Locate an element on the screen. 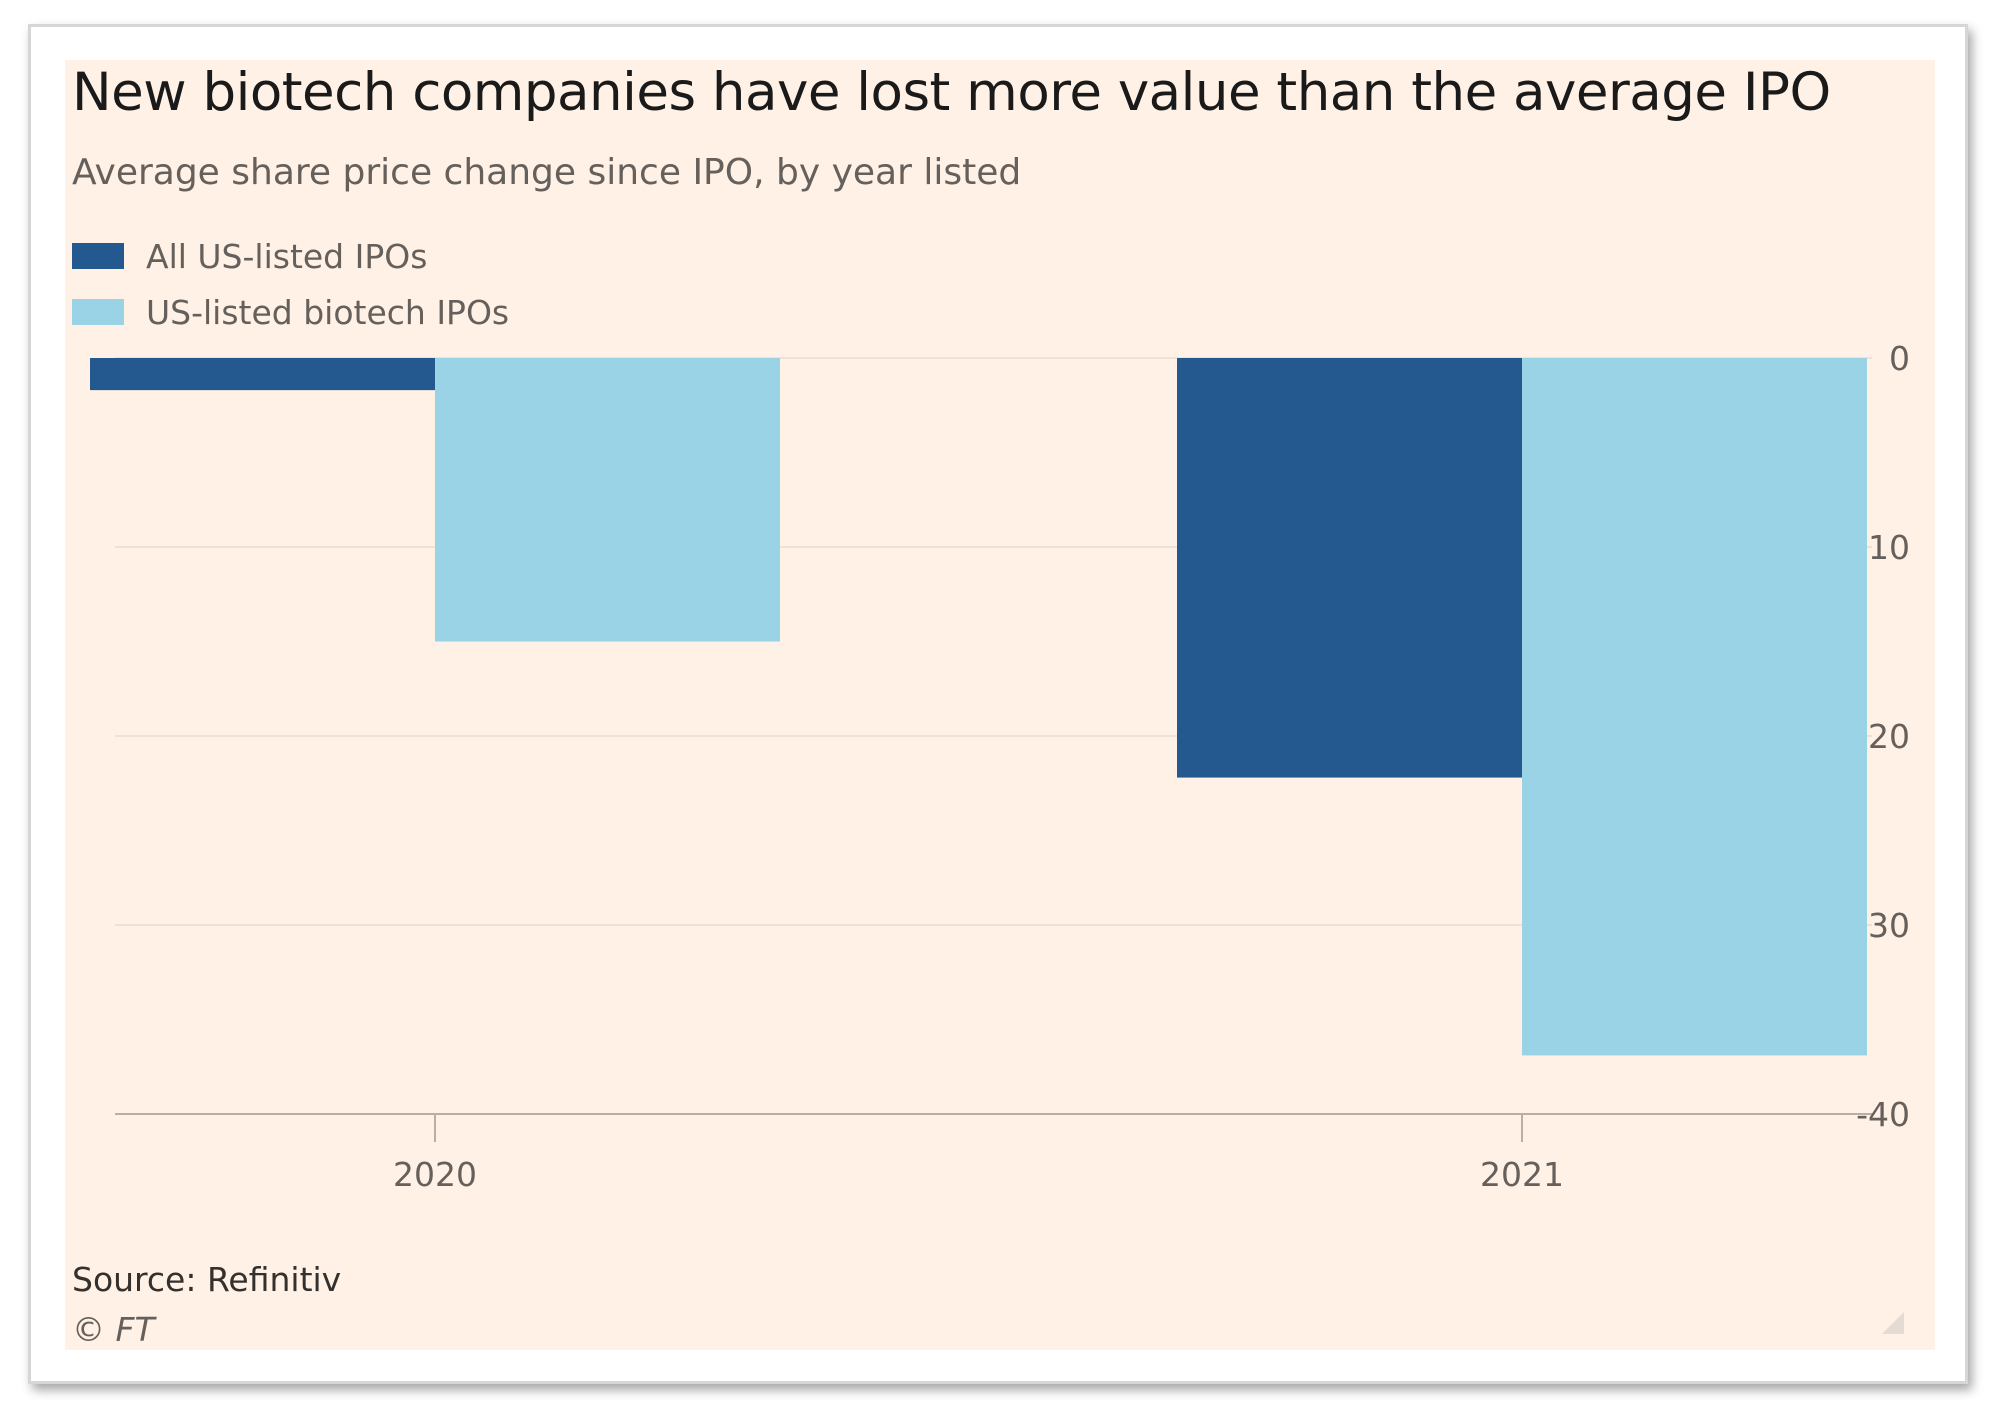 This screenshot has width=2000, height=1425. y-tick-label-3: 30 is located at coordinates (1889, 925).